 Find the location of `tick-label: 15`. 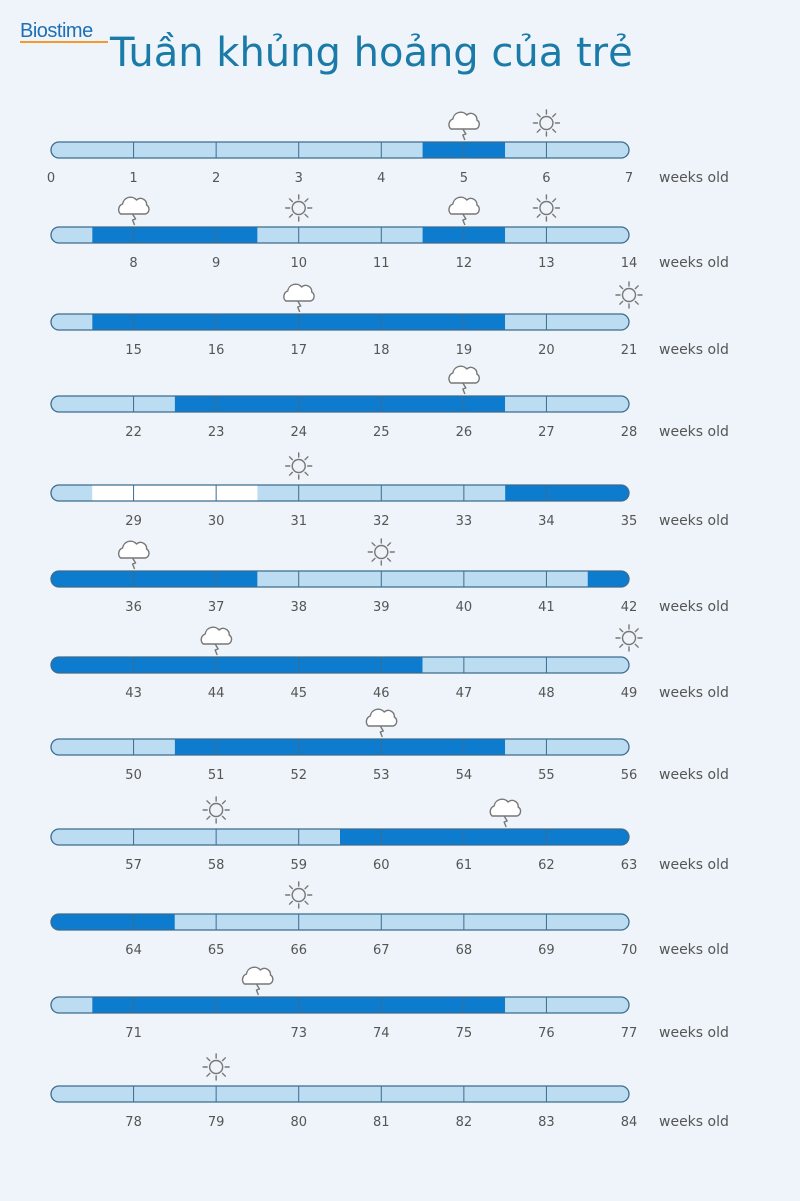

tick-label: 15 is located at coordinates (133, 350).